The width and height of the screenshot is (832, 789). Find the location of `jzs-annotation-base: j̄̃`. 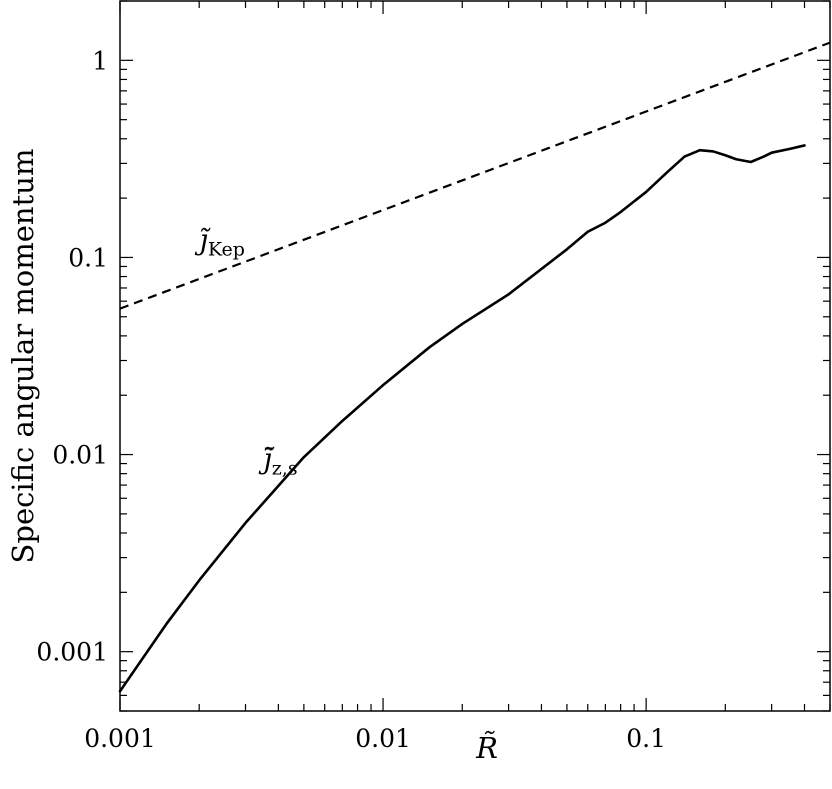

jzs-annotation-base: j̄̃ is located at coordinates (266, 458).